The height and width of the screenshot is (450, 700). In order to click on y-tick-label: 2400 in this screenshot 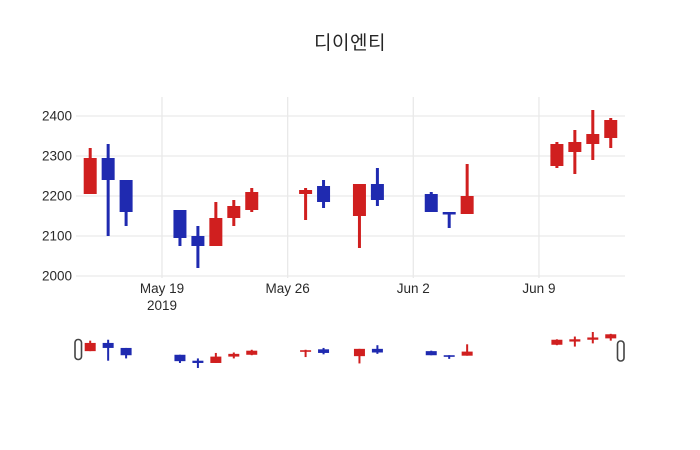, I will do `click(57, 116)`.